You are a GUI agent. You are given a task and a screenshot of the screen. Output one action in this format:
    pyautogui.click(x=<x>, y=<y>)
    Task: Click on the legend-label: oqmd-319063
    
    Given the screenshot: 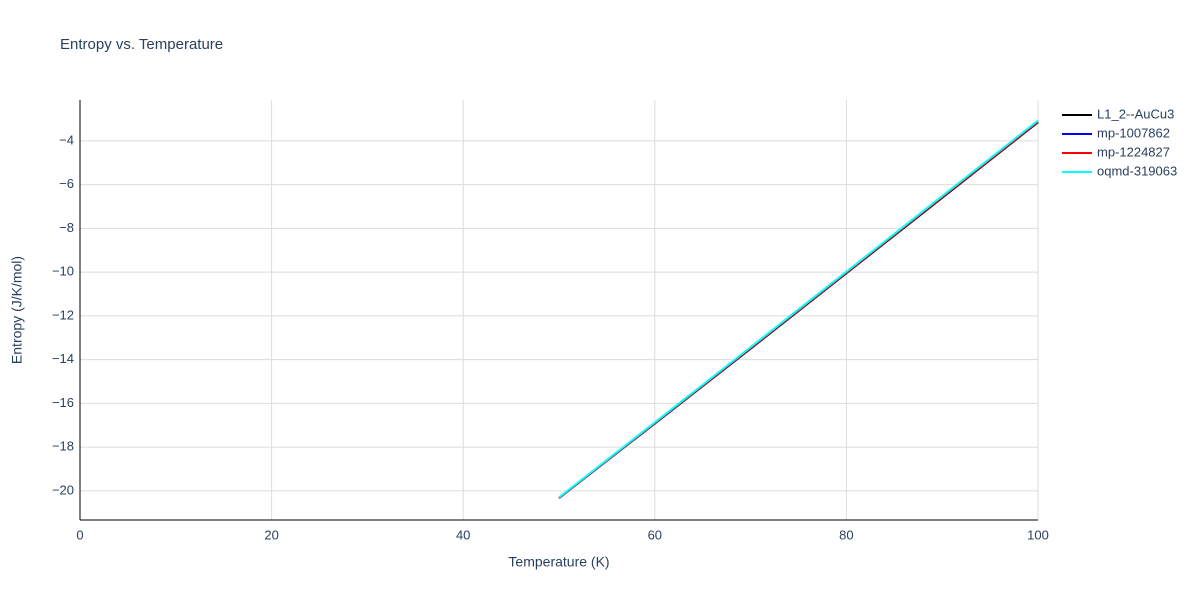 What is the action you would take?
    pyautogui.click(x=1137, y=170)
    